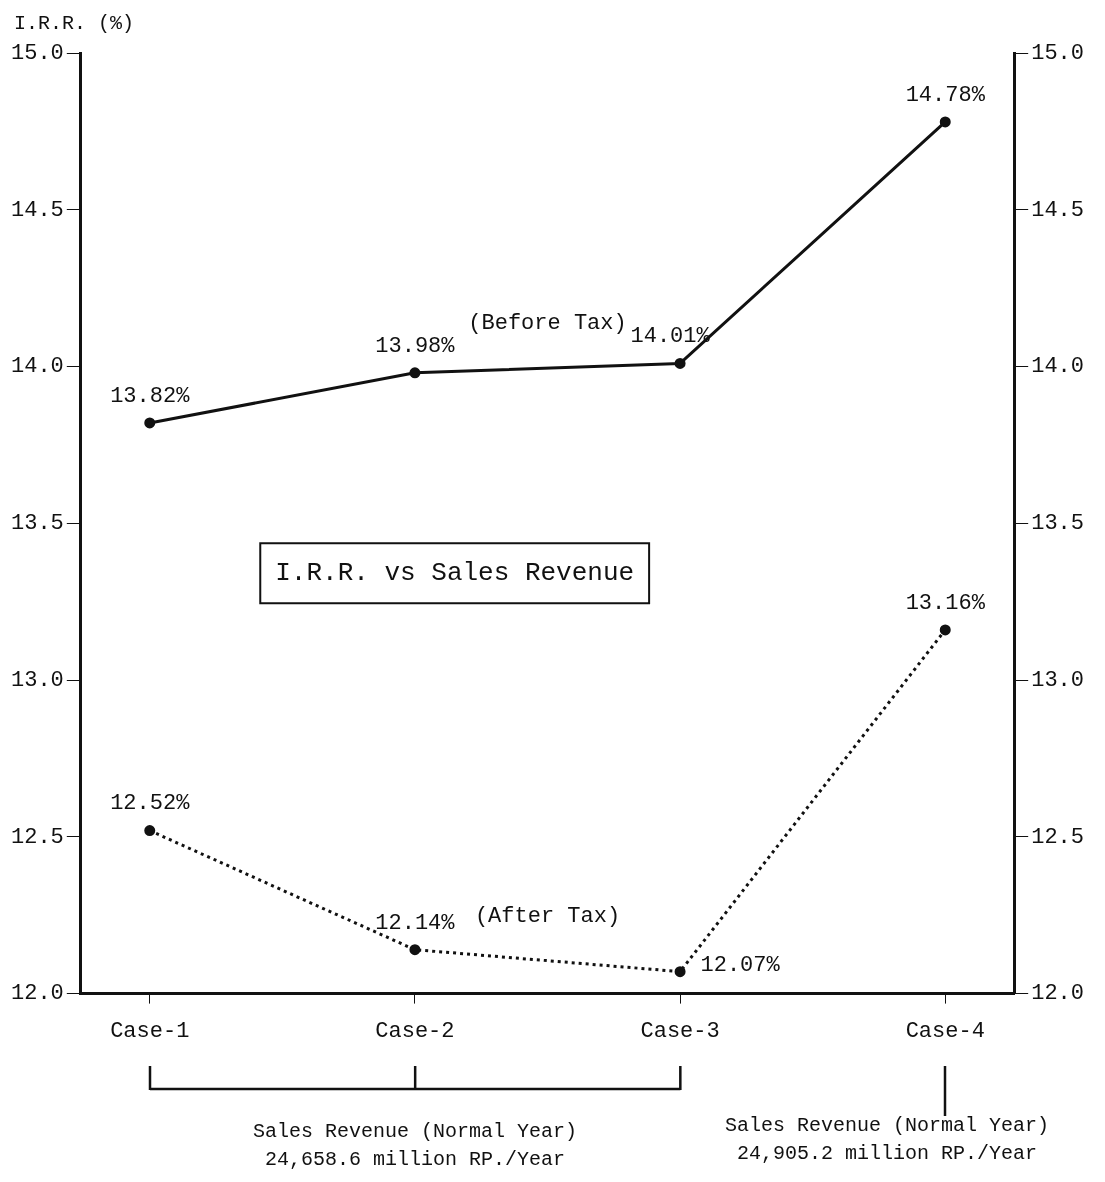 The height and width of the screenshot is (1182, 1105). Describe the element at coordinates (150, 1031) in the screenshot. I see `x-tick-label: Case-1` at that location.